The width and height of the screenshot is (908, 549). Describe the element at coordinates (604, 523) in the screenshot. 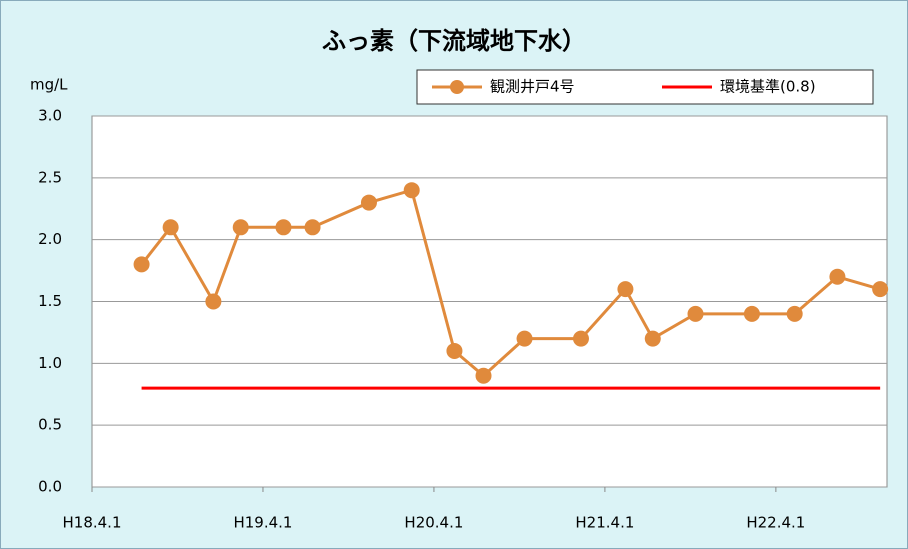

I see `x-tick-label: H21.4.1` at that location.